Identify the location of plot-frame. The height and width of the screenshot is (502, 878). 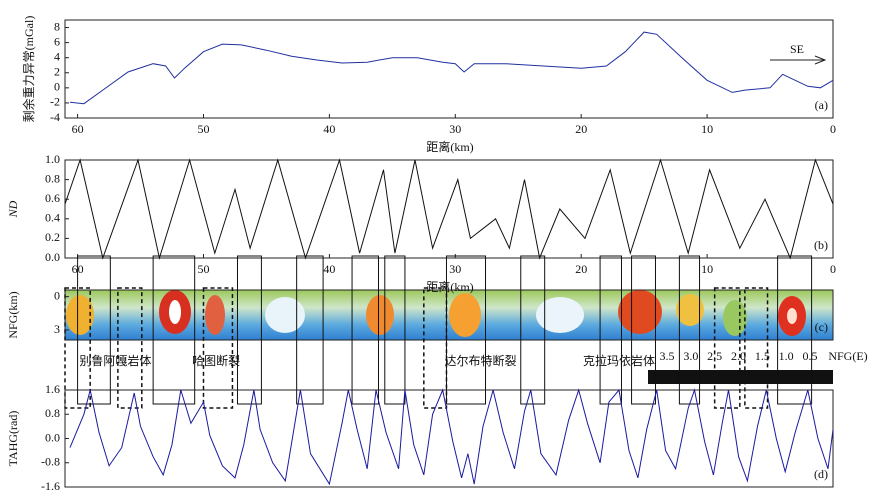
(449, 315).